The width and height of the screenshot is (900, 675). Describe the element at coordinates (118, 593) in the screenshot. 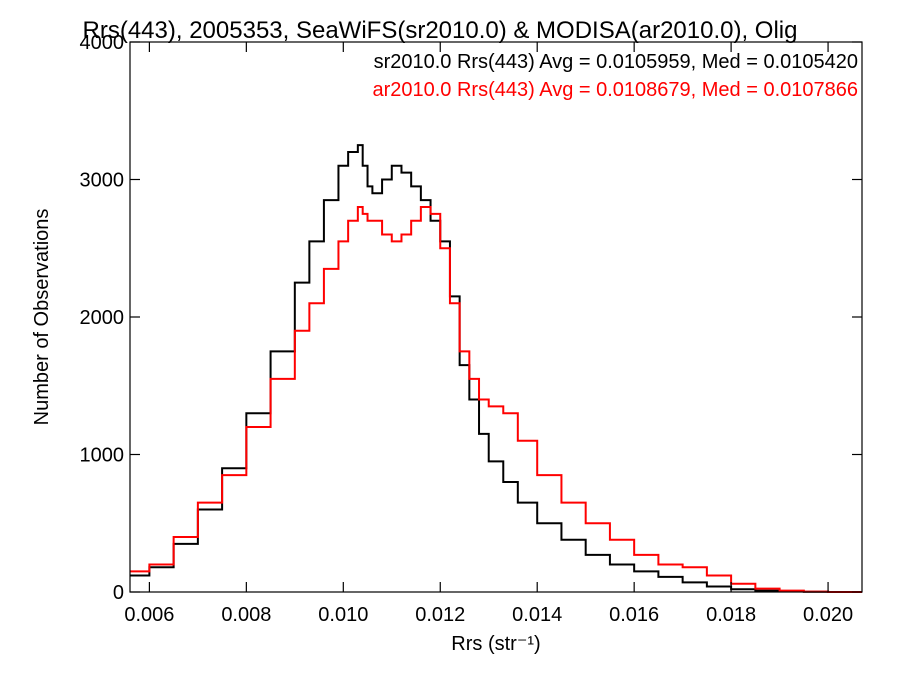

I see `y-tick-label: 0` at that location.